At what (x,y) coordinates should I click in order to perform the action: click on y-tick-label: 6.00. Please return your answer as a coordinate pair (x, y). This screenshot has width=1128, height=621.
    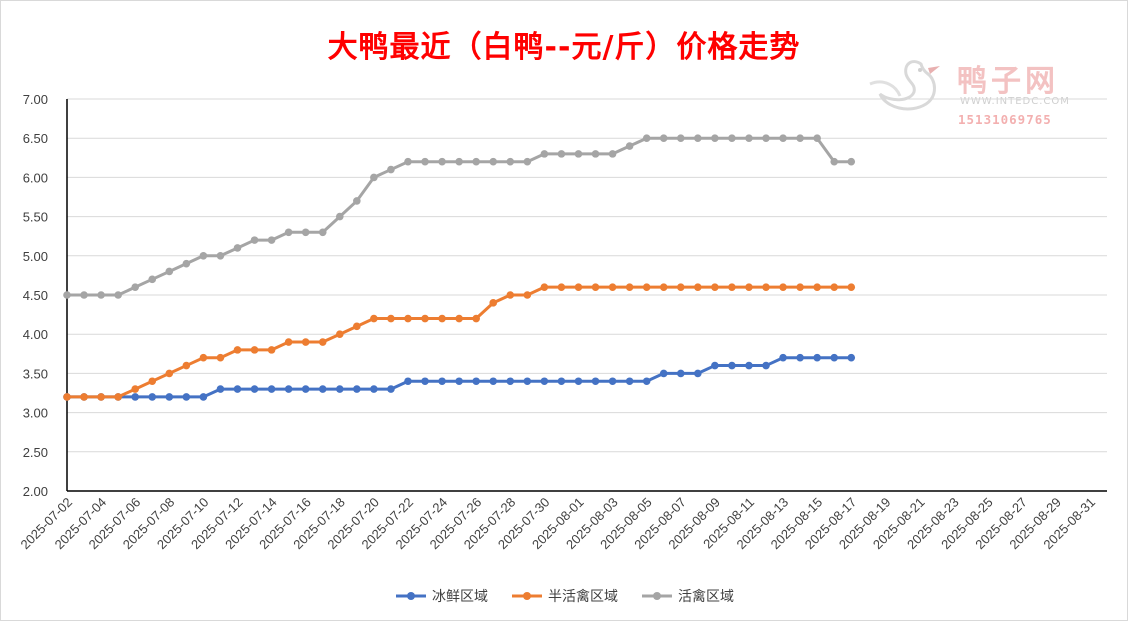
    Looking at the image, I should click on (35, 177).